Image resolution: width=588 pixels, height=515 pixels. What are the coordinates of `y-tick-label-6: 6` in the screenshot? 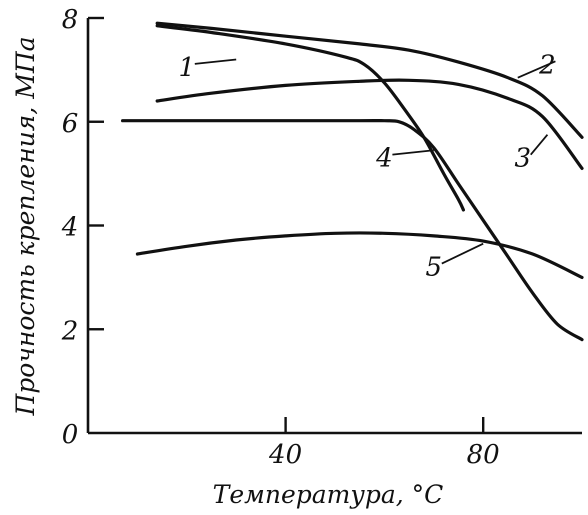 It's located at (70, 124).